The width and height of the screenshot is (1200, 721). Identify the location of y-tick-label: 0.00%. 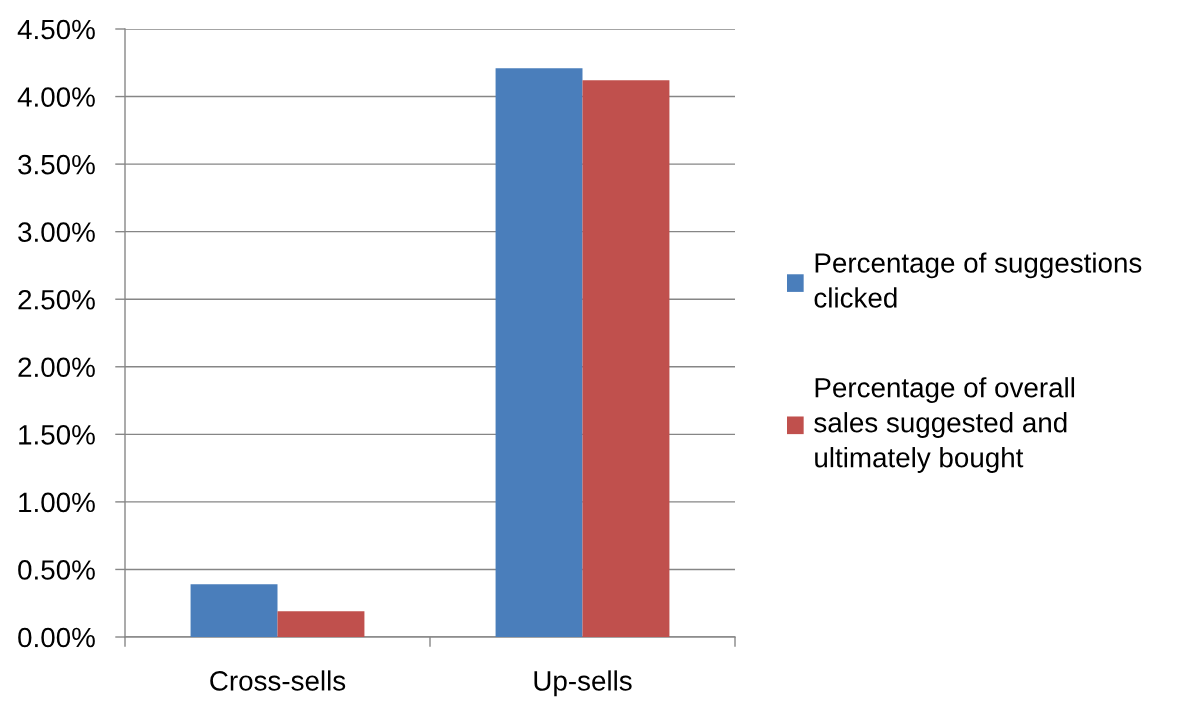
(56, 637).